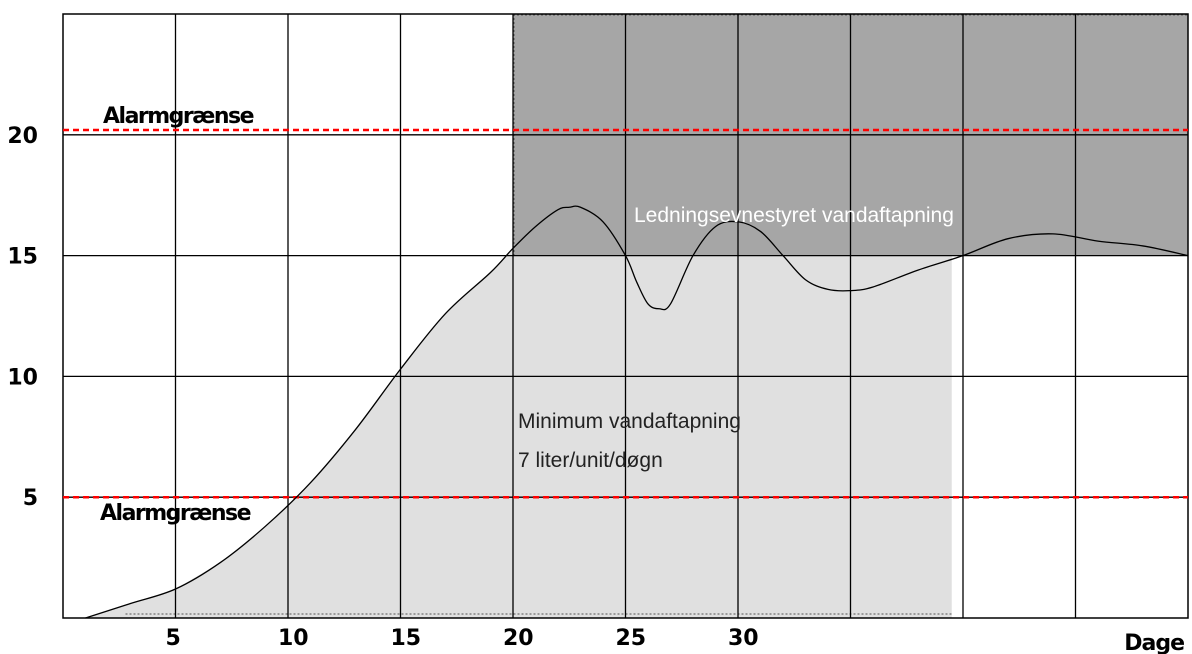 The height and width of the screenshot is (654, 1192). Describe the element at coordinates (22, 377) in the screenshot. I see `y-tick-label: 10` at that location.